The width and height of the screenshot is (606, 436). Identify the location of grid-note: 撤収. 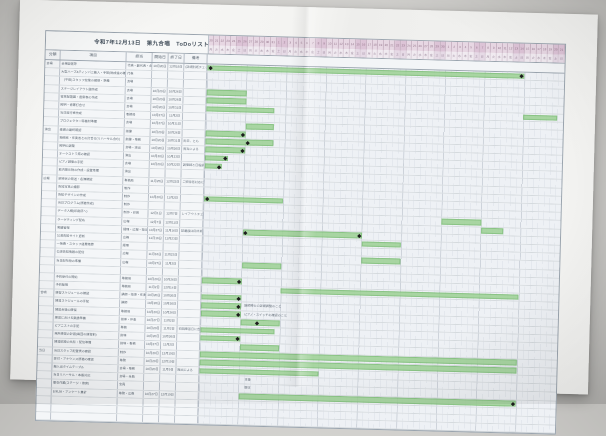
(247, 387).